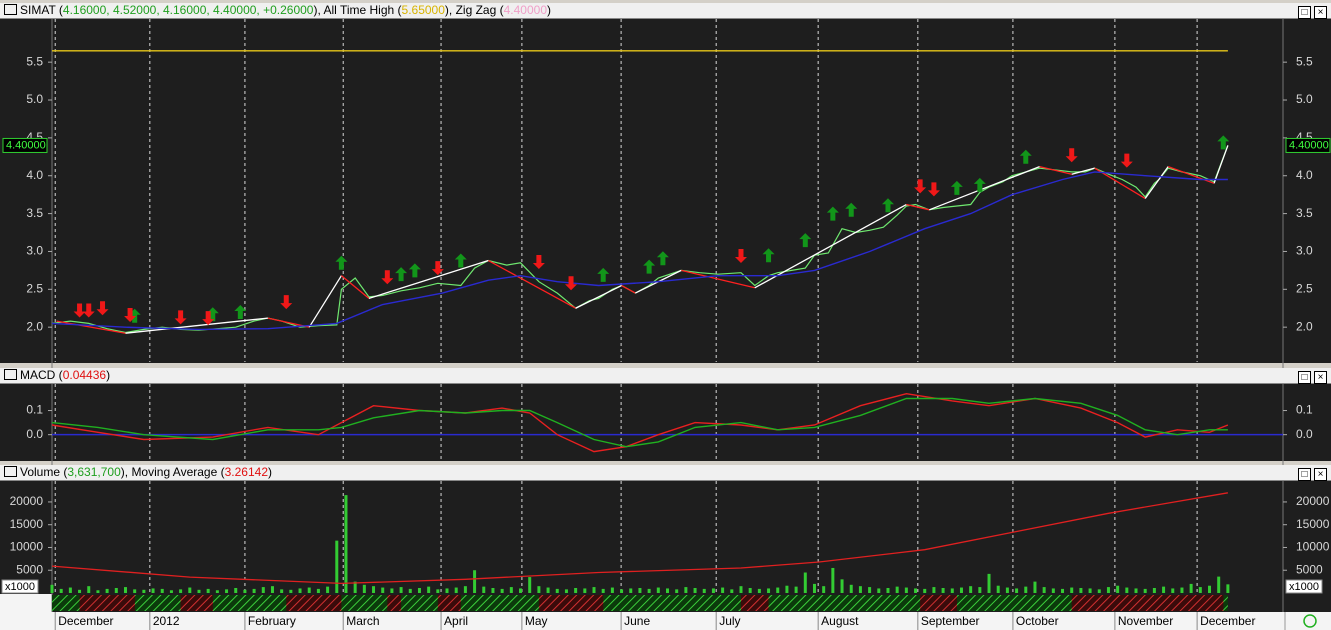  Describe the element at coordinates (362, 621) in the screenshot. I see `x-tick-label: March` at that location.